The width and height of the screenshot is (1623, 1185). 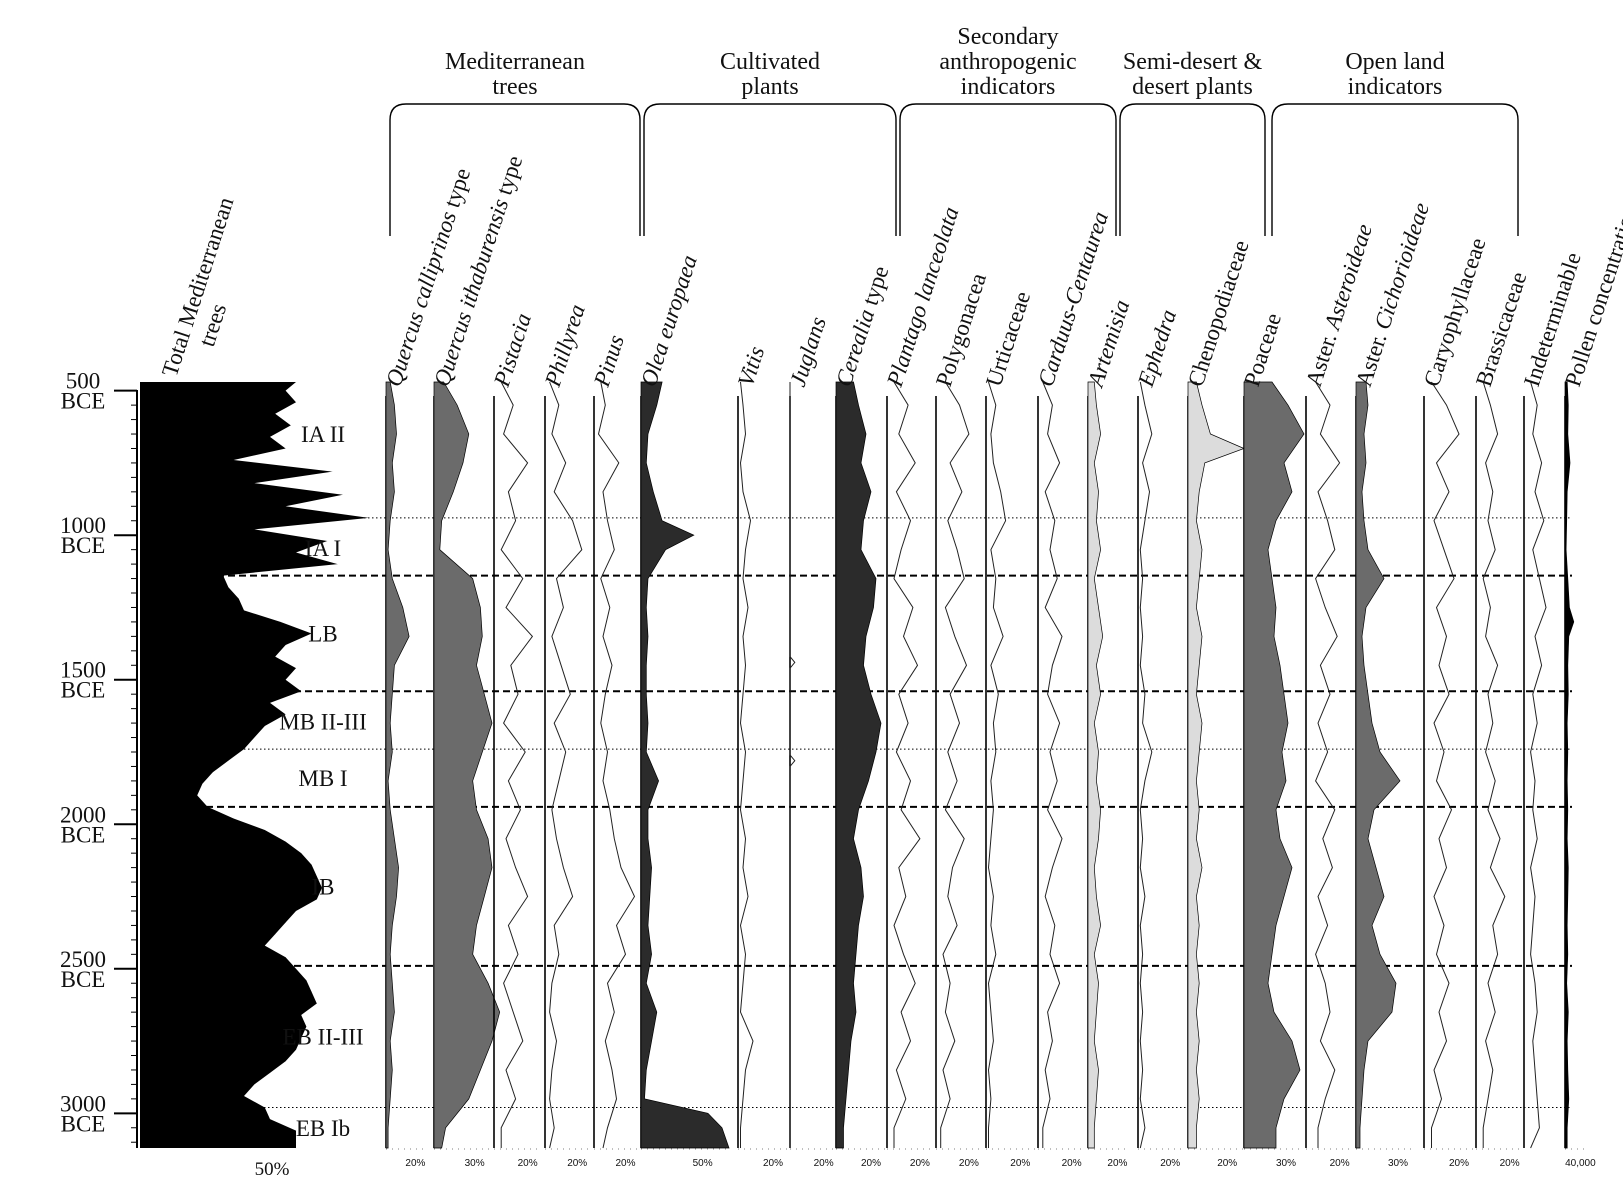 What do you see at coordinates (1157, 348) in the screenshot?
I see `series-name: Ephedra` at bounding box center [1157, 348].